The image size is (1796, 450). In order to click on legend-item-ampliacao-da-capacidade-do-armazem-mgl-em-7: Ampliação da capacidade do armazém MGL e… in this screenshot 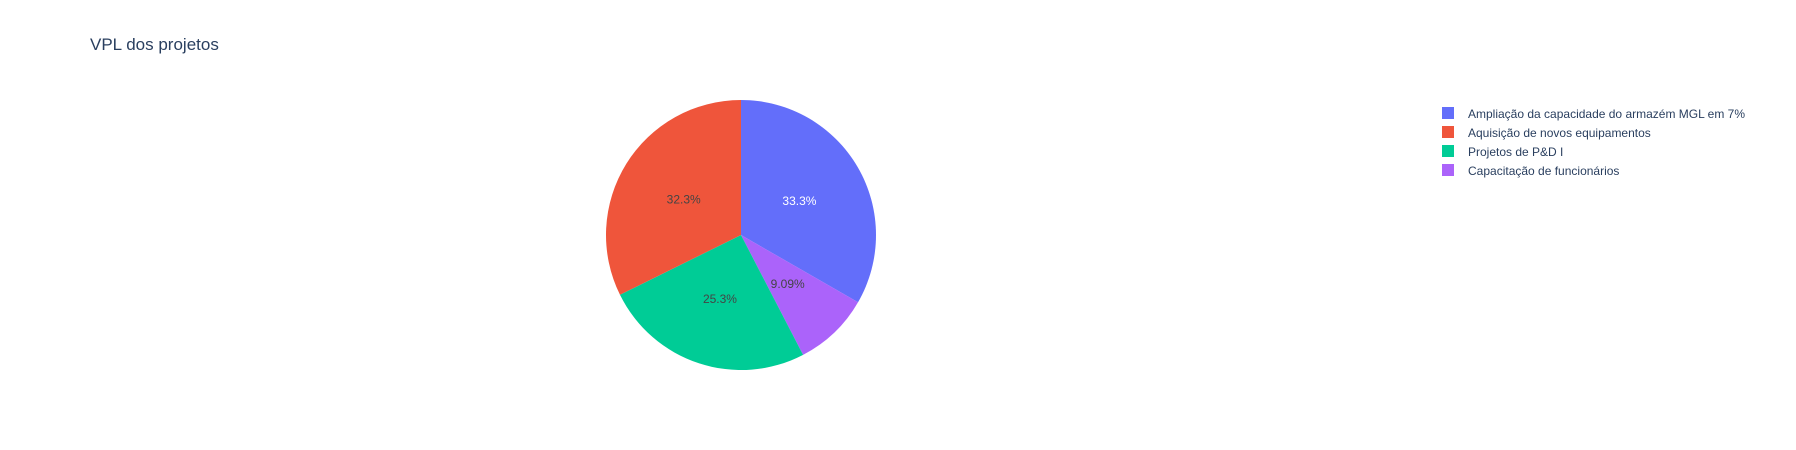, I will do `click(1593, 114)`.